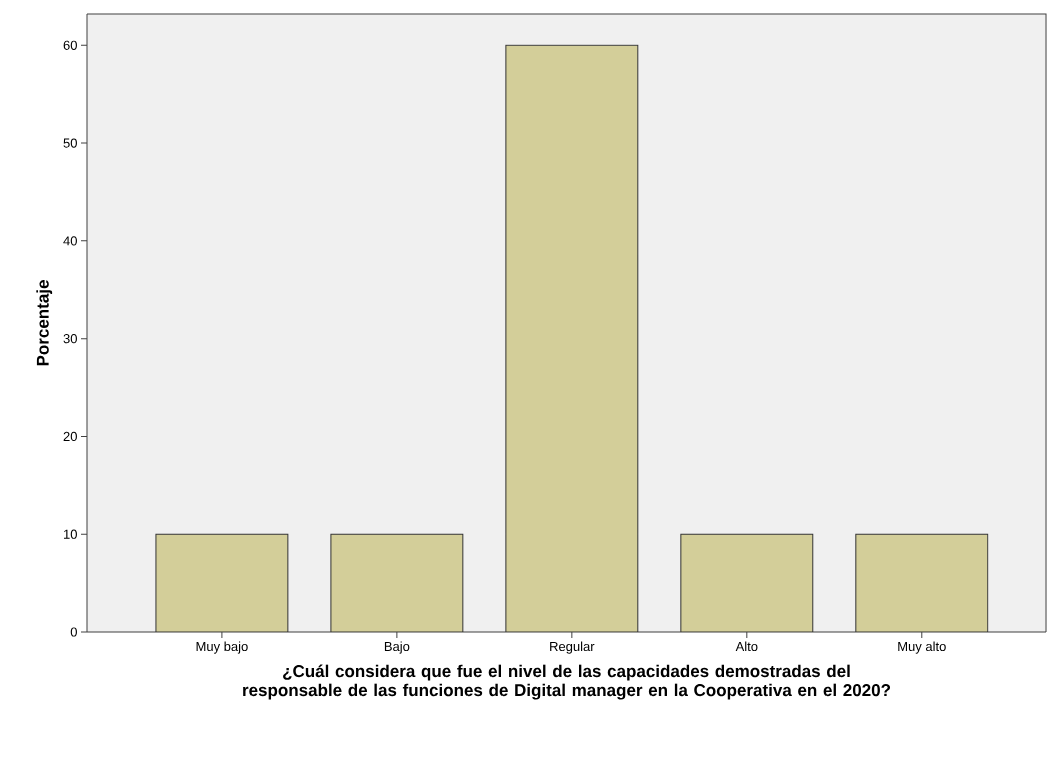 Image resolution: width=1048 pixels, height=757 pixels. Describe the element at coordinates (572, 647) in the screenshot. I see `x-tick-label: Regular` at that location.